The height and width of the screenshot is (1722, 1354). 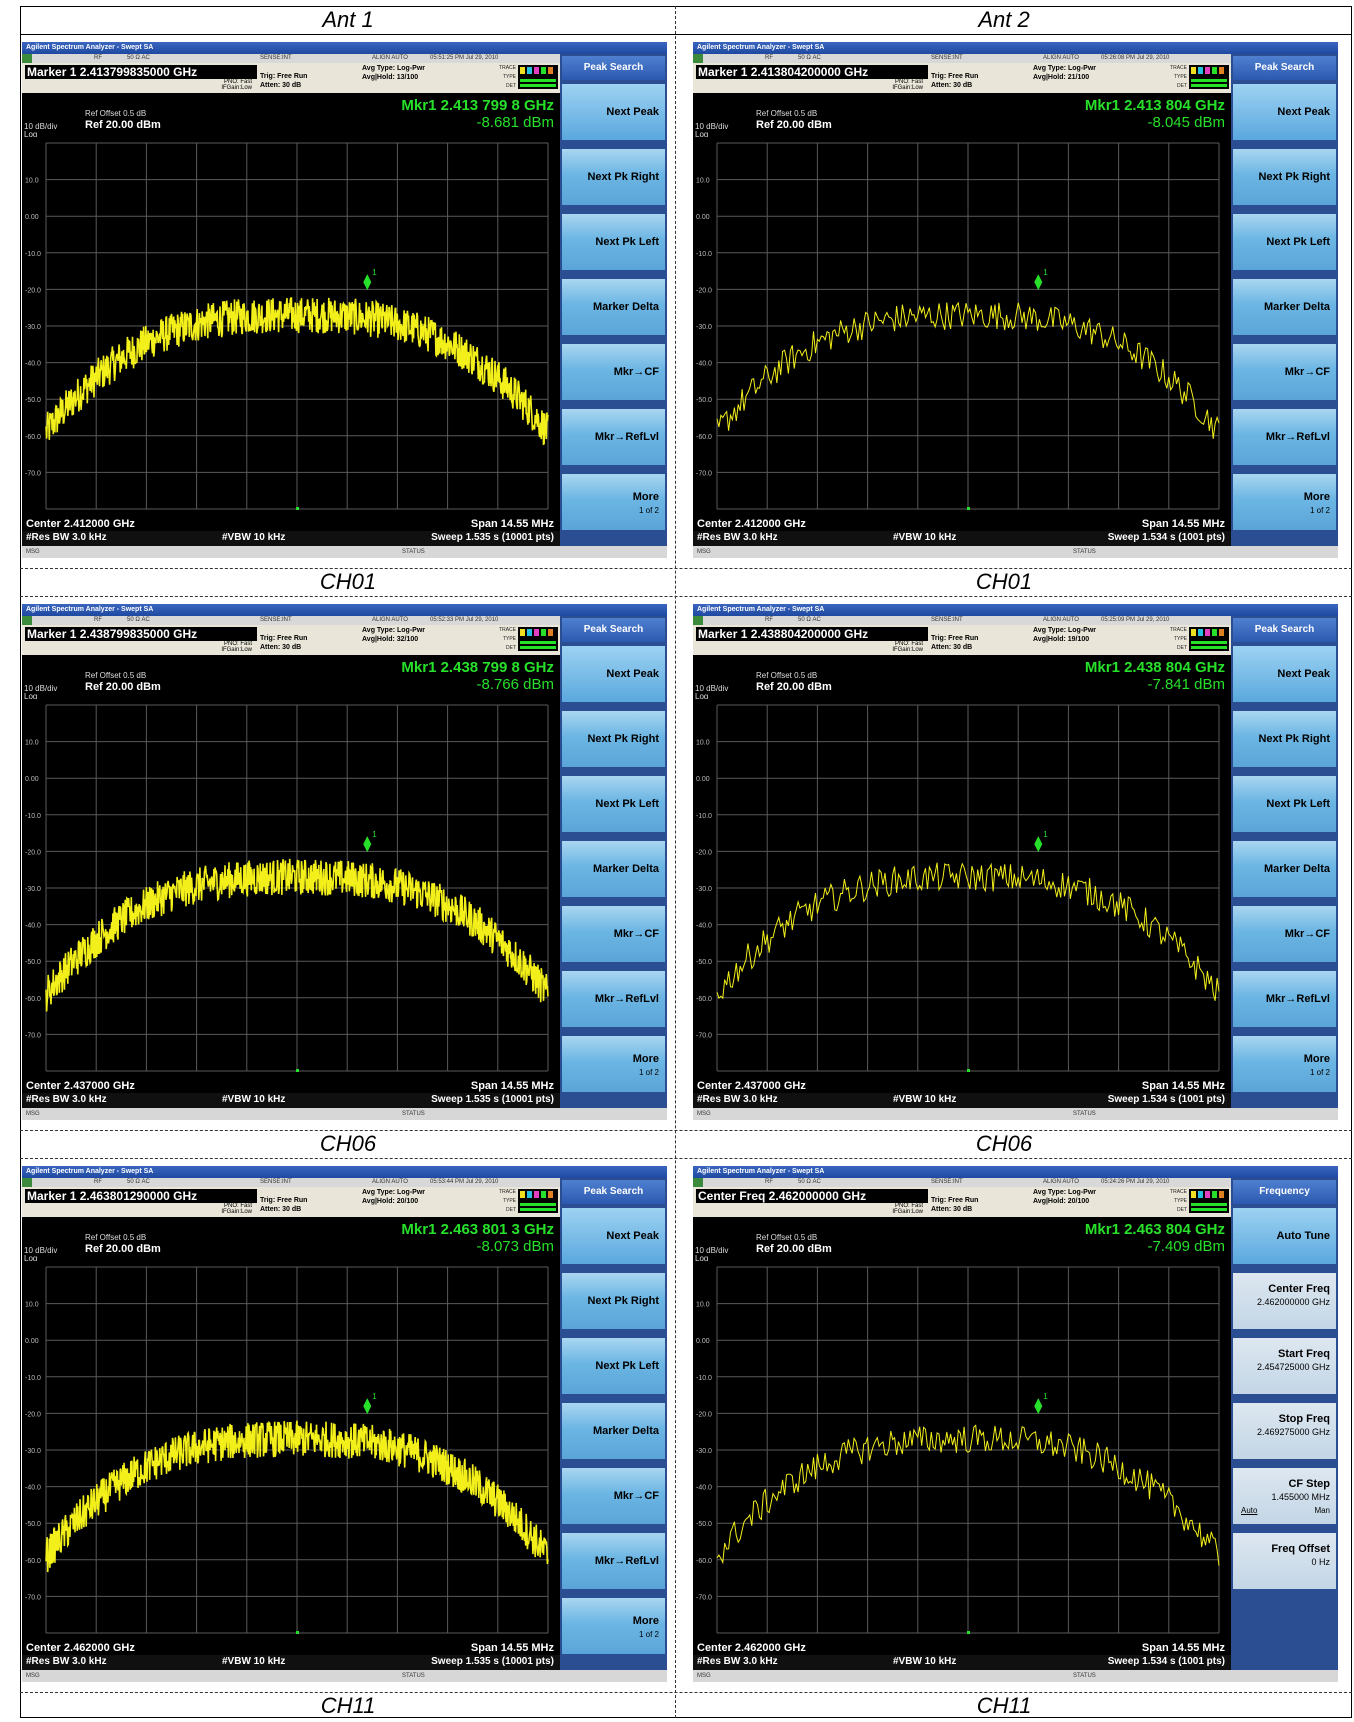 What do you see at coordinates (348, 581) in the screenshot?
I see `row-label: CH01` at bounding box center [348, 581].